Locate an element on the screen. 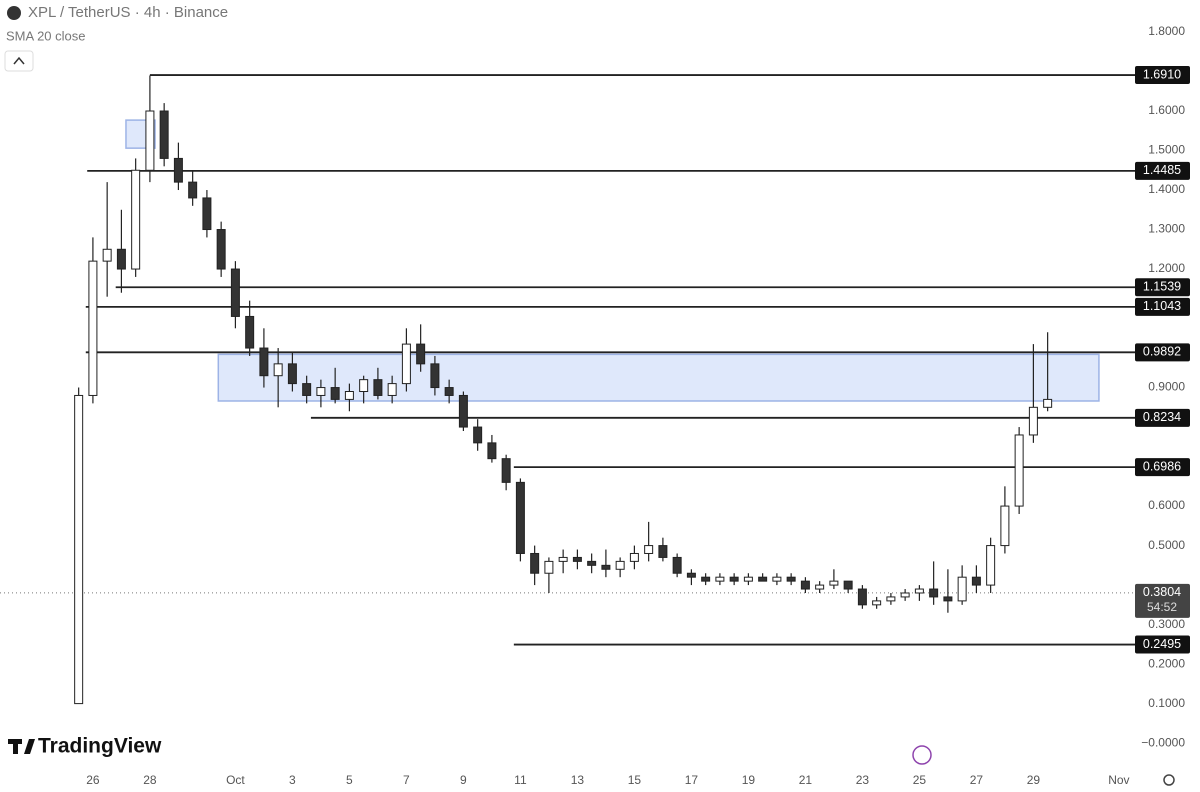  x-tick-label: 21 is located at coordinates (806, 780).